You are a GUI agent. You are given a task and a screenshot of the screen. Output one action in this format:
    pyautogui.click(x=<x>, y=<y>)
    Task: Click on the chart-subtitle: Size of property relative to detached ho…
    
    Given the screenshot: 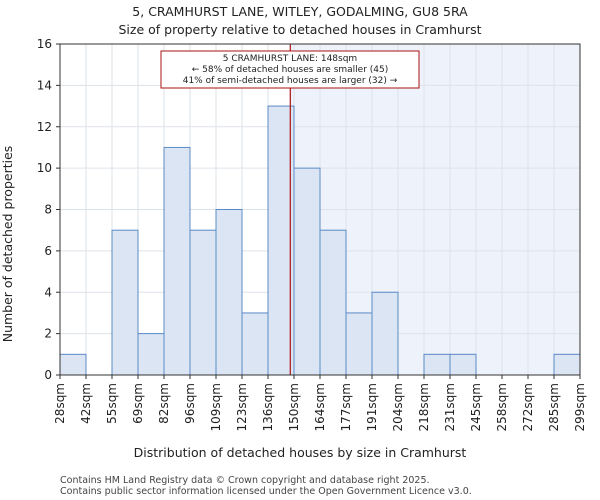 What is the action you would take?
    pyautogui.click(x=299, y=29)
    